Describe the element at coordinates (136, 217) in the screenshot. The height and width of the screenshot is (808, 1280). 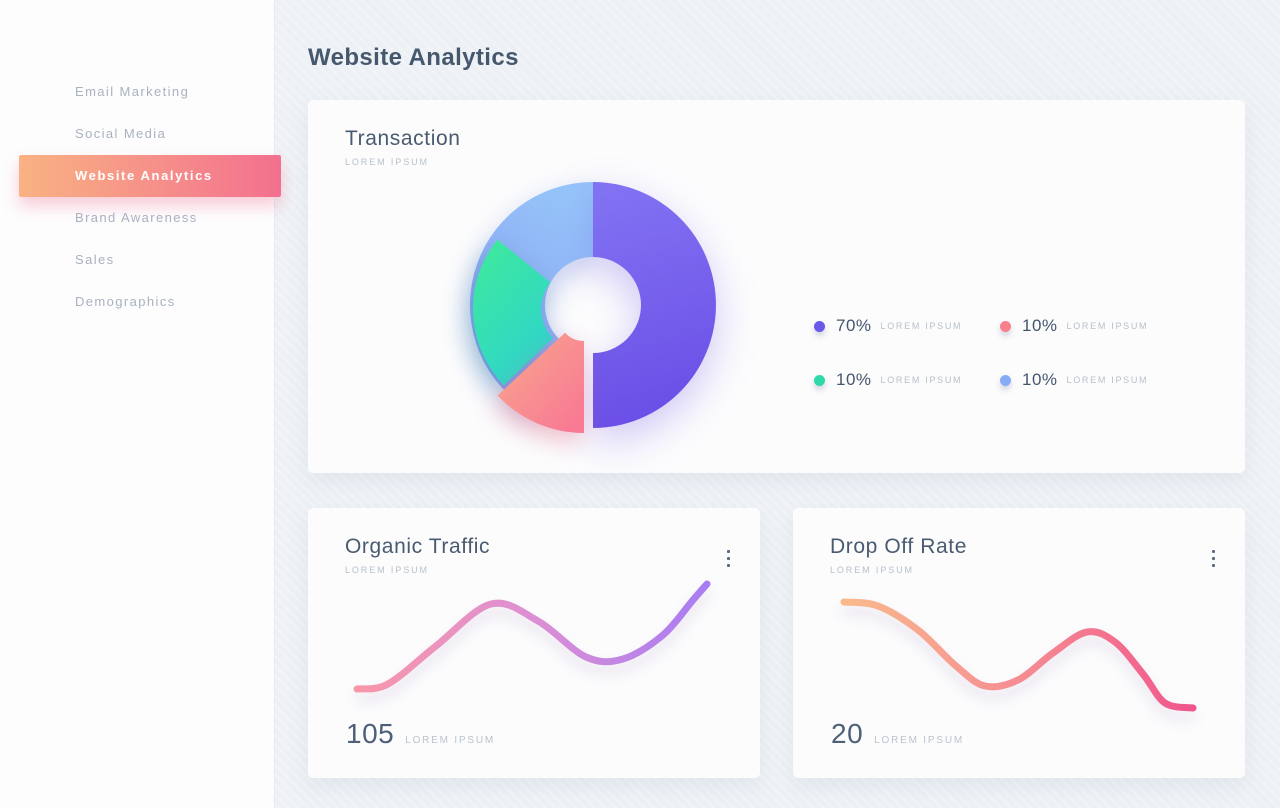
I see `sidebar-item-brand-awareness: Brand Awareness` at that location.